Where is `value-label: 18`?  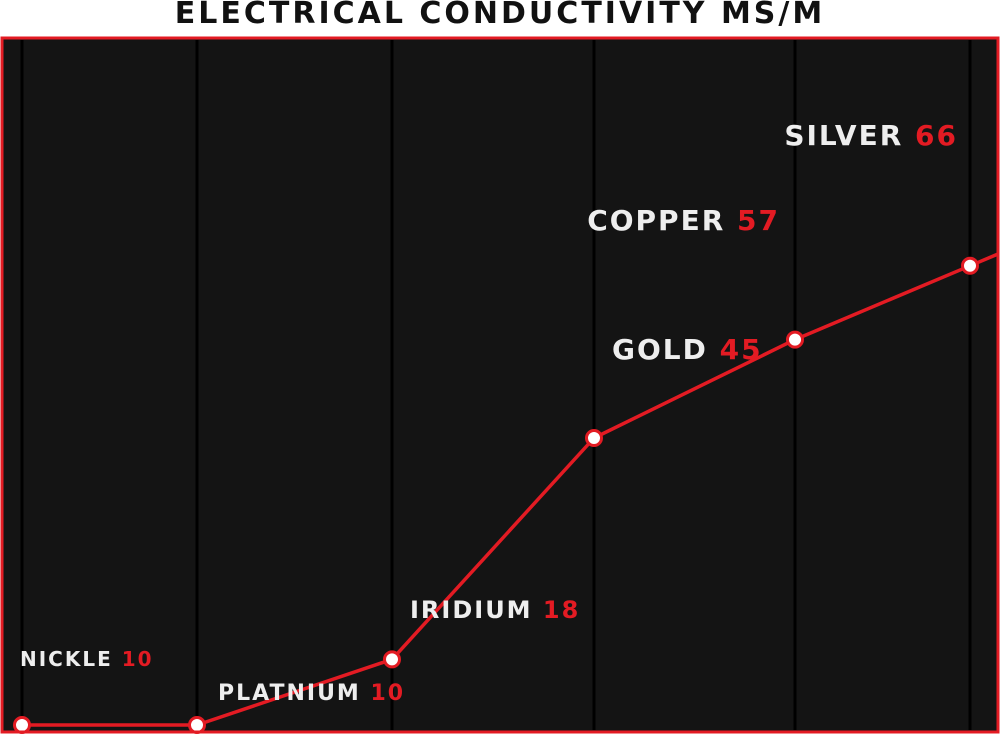 value-label: 18 is located at coordinates (561, 610).